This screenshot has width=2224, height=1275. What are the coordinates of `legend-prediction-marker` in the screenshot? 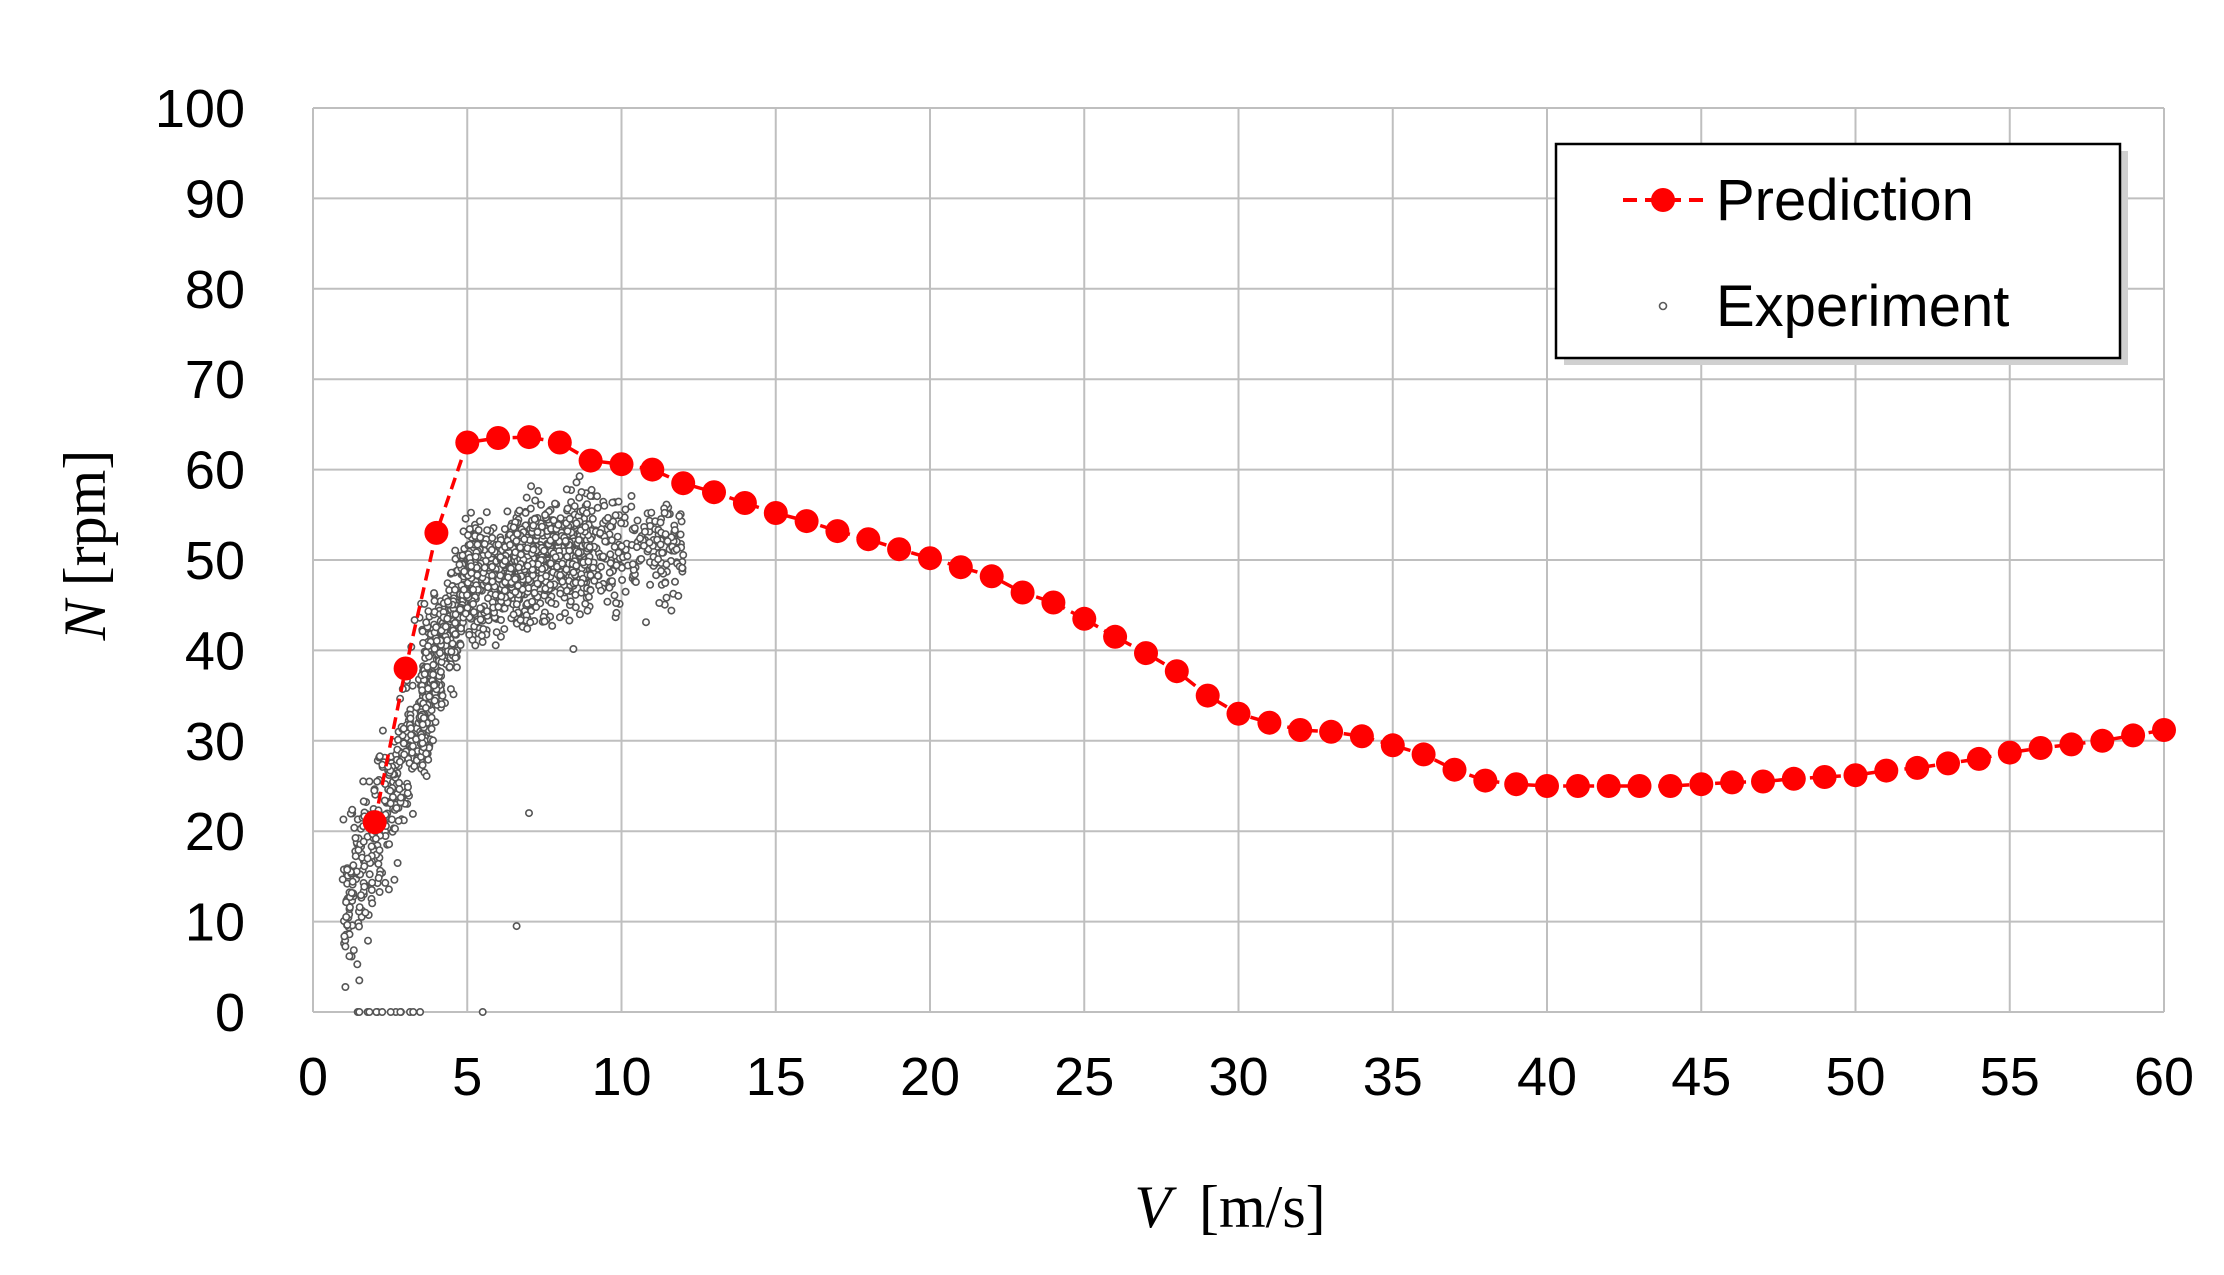 It's located at (1663, 200).